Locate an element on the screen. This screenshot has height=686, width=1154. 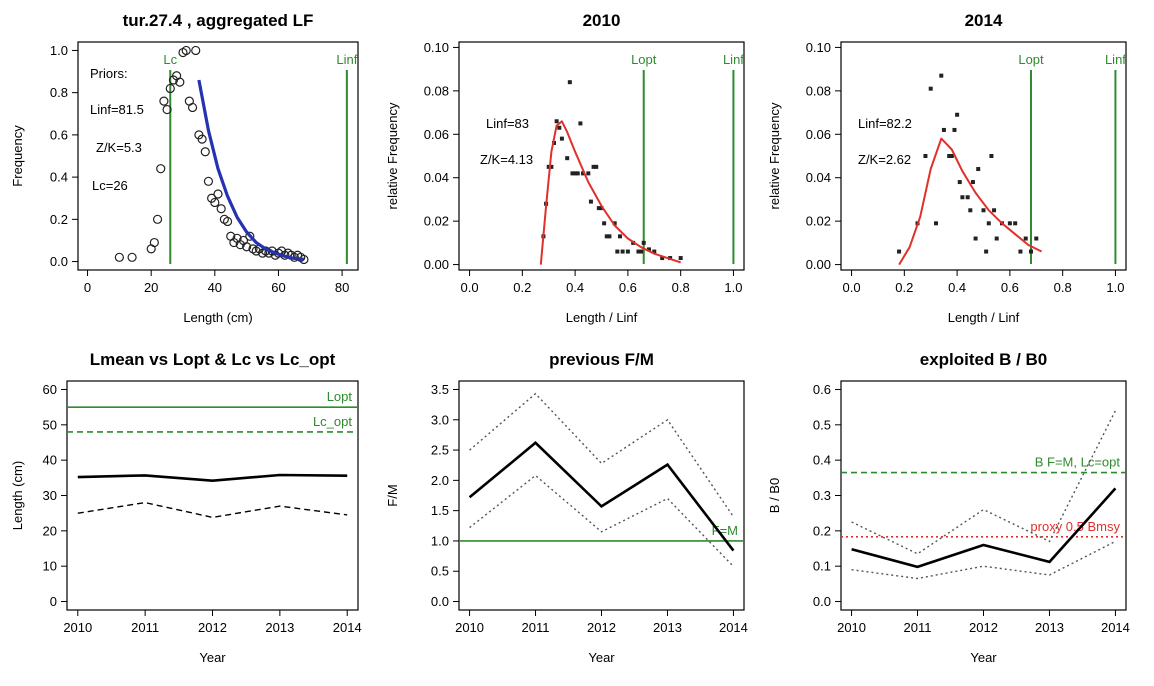
y-axis-label: F/M is located at coordinates (392, 495).